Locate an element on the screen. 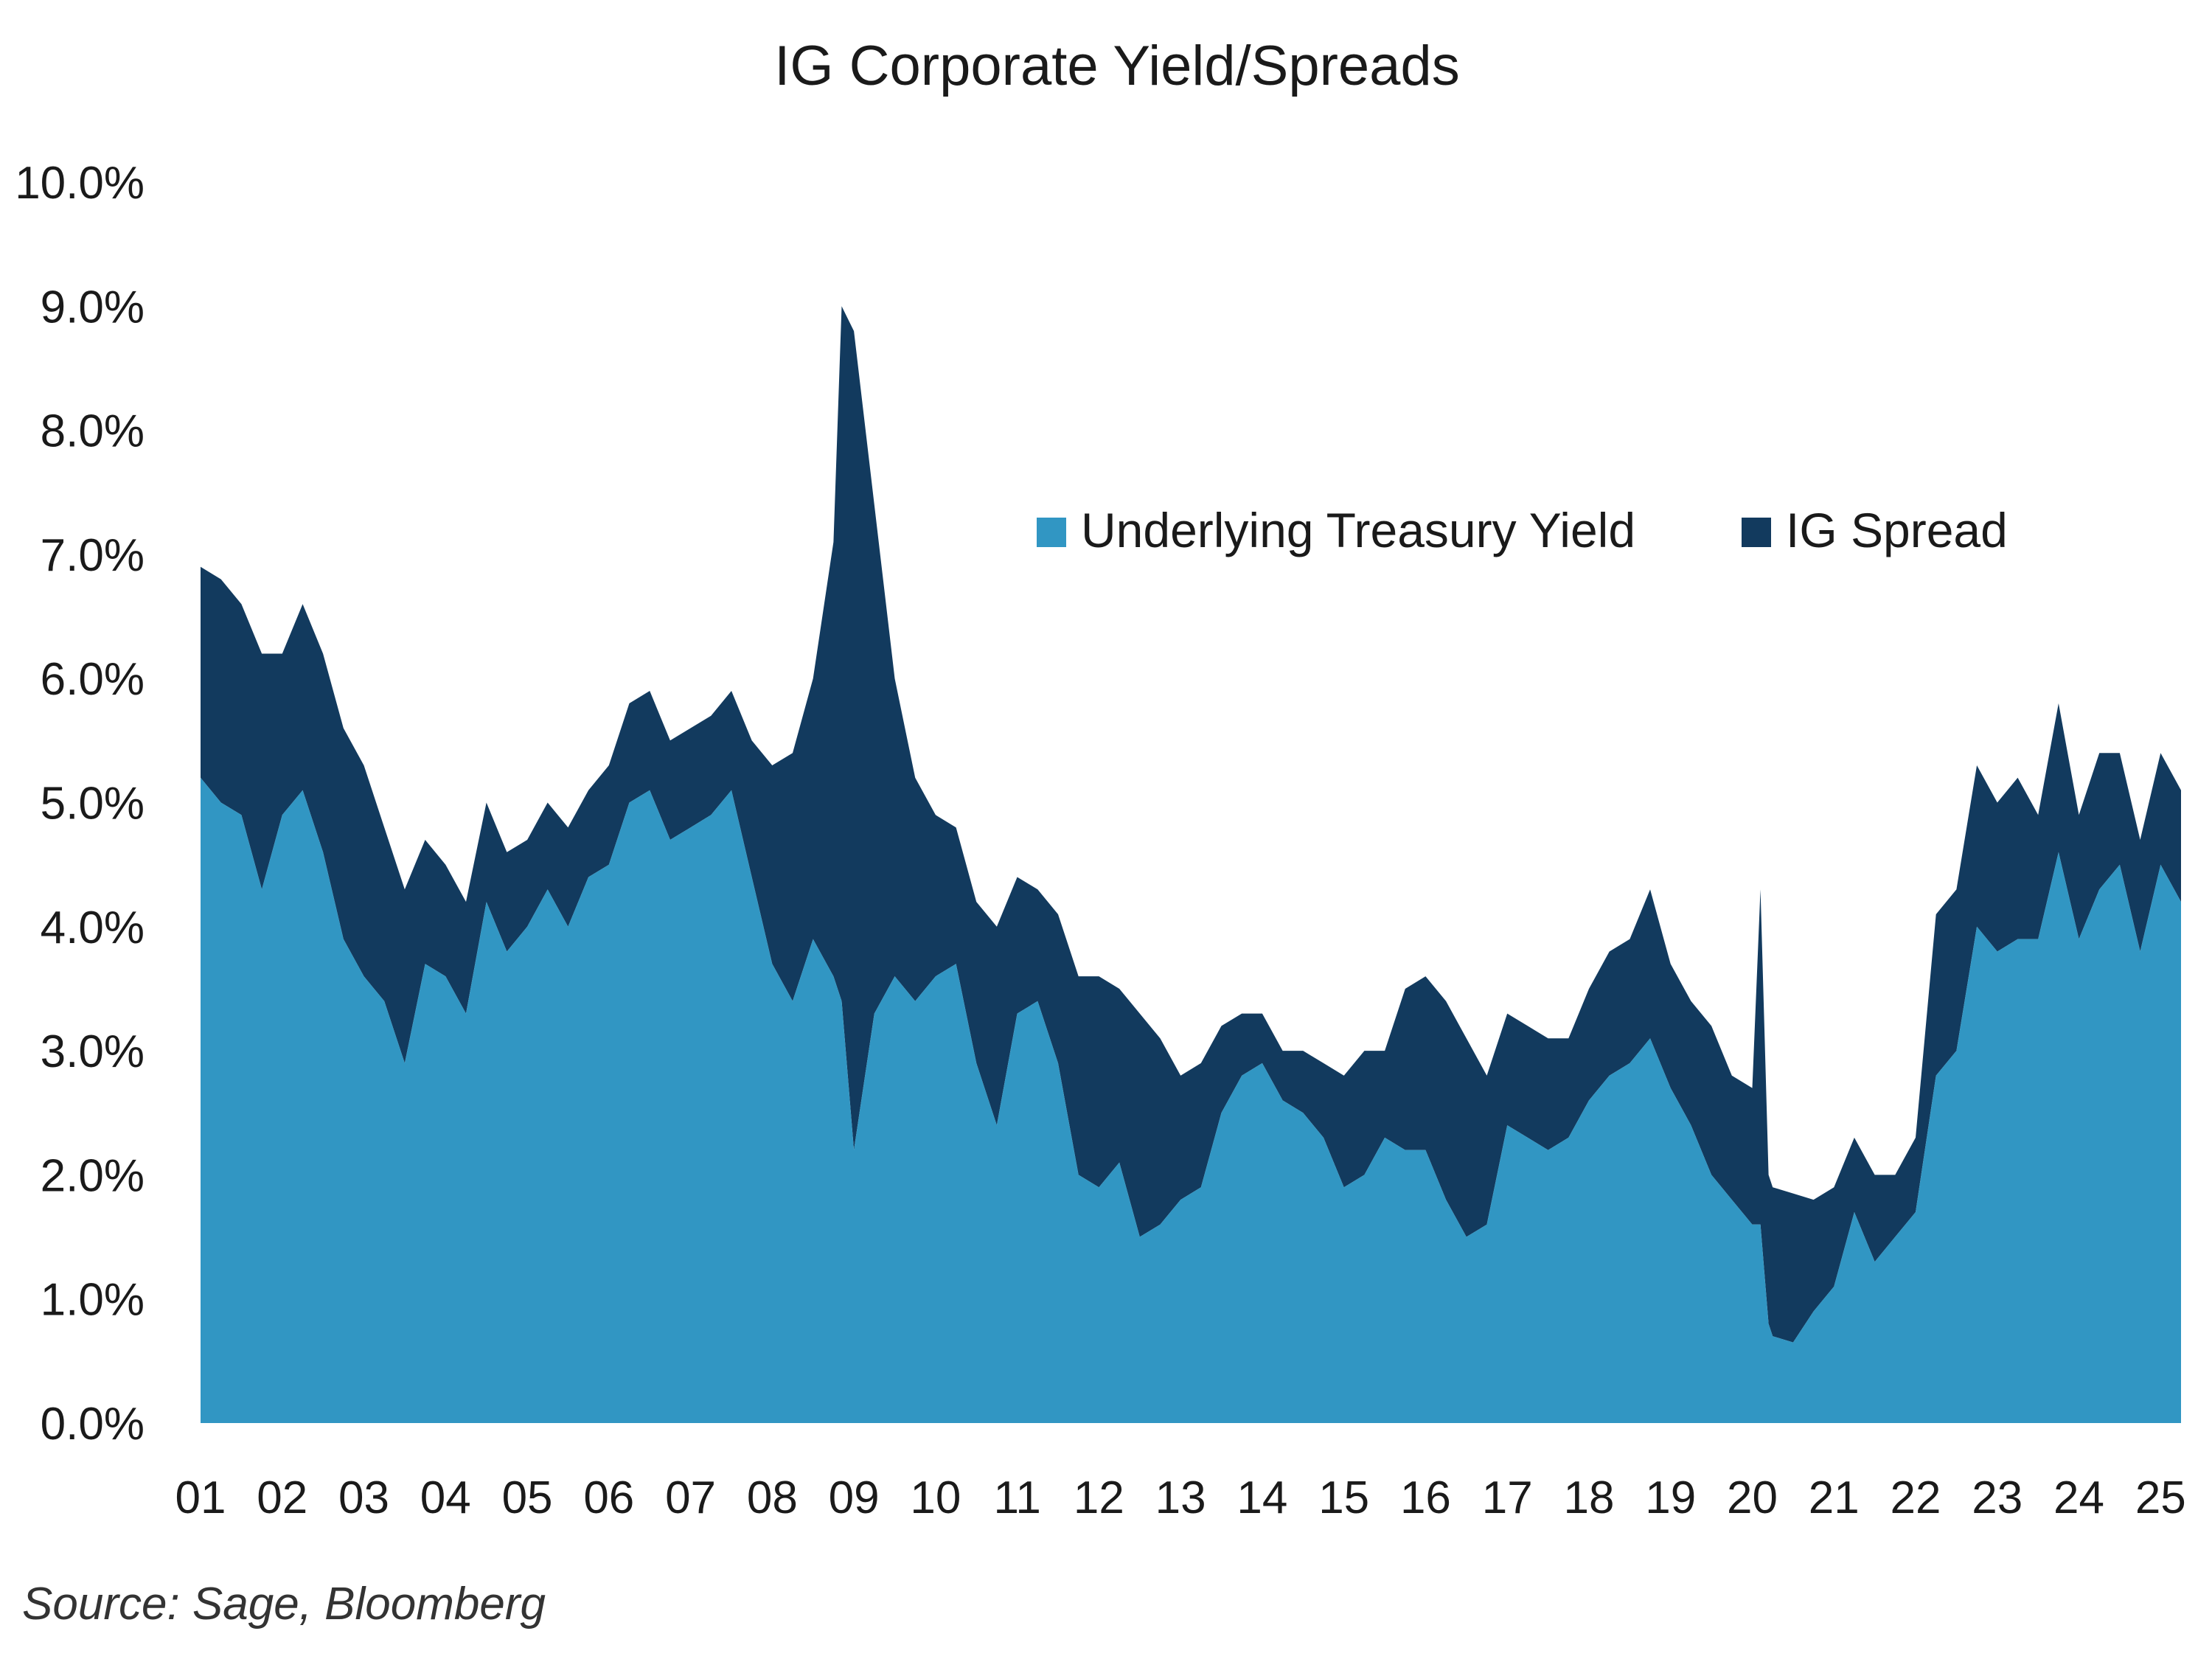 The width and height of the screenshot is (2212, 1659). x-tick-label: 19 is located at coordinates (1670, 1497).